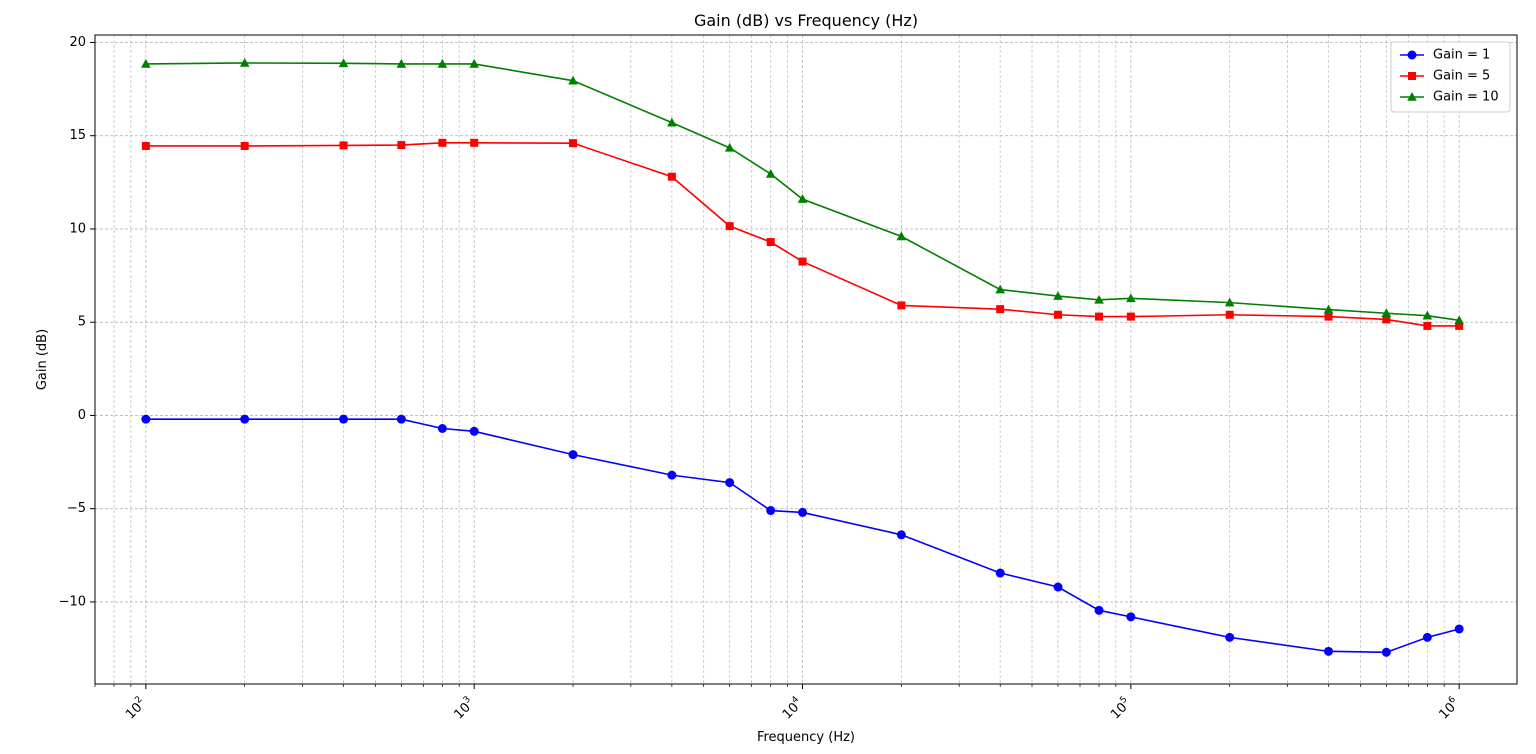  What do you see at coordinates (1461, 55) in the screenshot?
I see `legend-label: Gain = 1` at bounding box center [1461, 55].